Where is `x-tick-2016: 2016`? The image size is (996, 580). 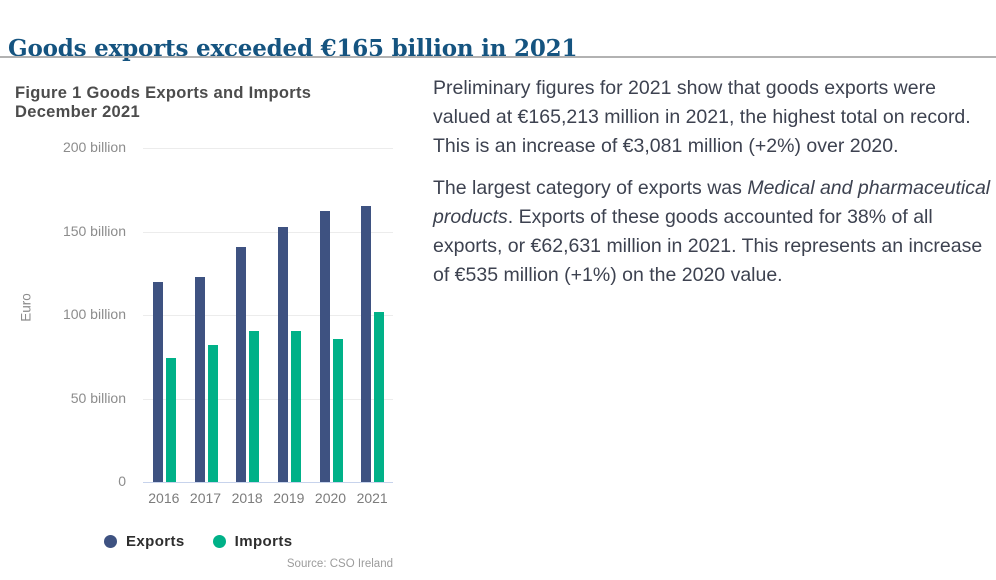 x-tick-2016: 2016 is located at coordinates (164, 498).